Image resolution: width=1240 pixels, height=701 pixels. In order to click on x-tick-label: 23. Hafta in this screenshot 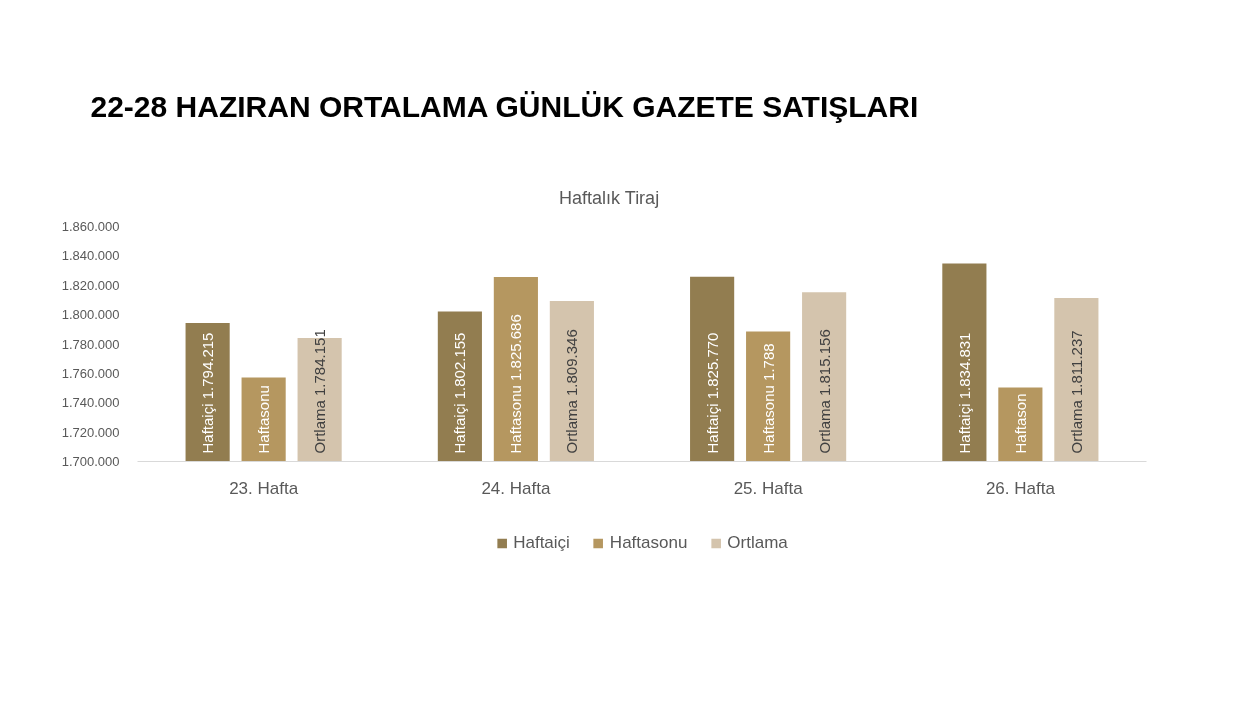, I will do `click(264, 488)`.